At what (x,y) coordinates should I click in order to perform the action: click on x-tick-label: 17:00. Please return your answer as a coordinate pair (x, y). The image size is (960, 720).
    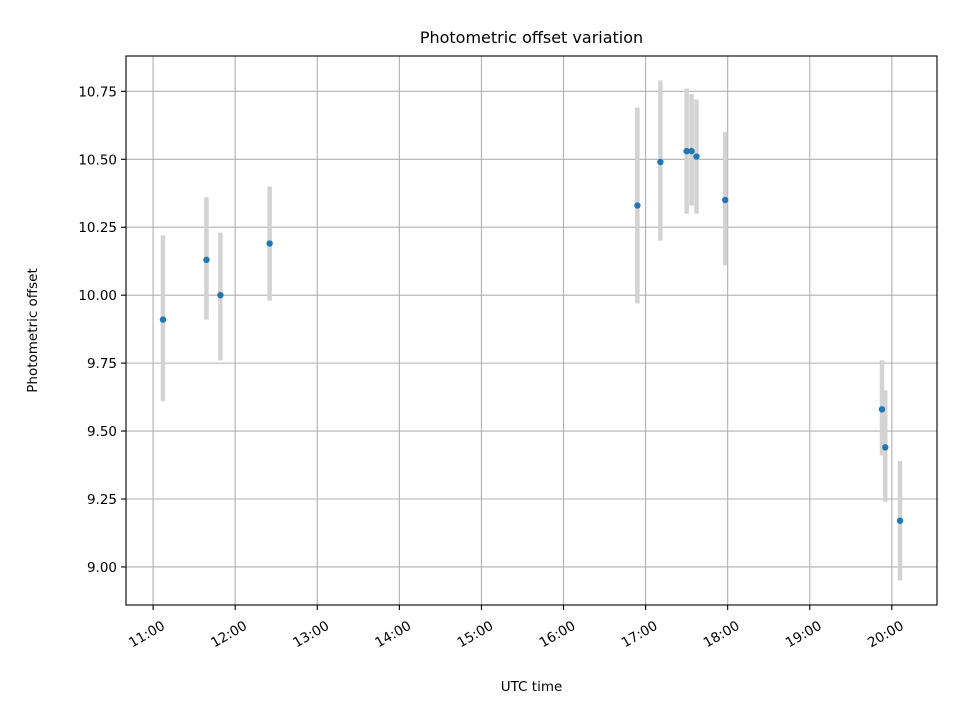
    Looking at the image, I should click on (640, 634).